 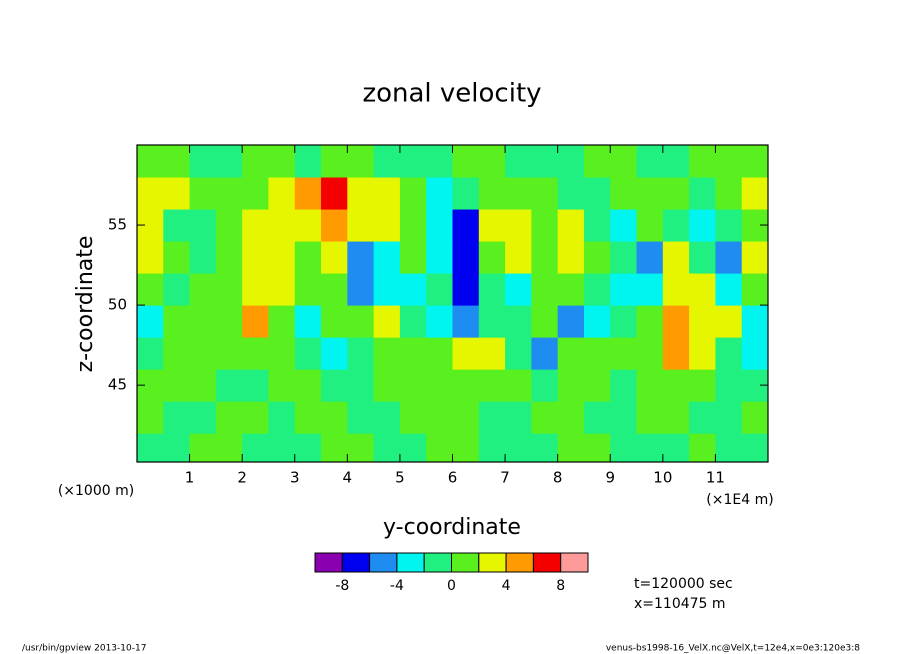 What do you see at coordinates (85, 304) in the screenshot?
I see `y-axis-title: z-coordinate` at bounding box center [85, 304].